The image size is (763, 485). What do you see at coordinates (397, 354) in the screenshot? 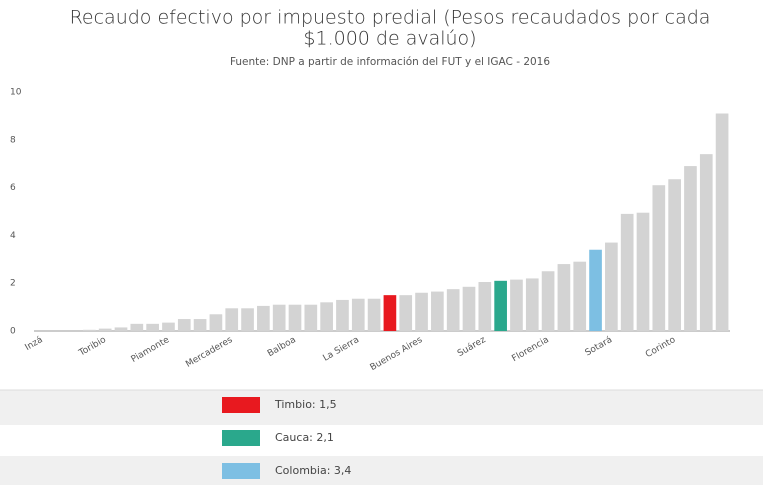
I see `x-tick-label: Buenos Aires` at bounding box center [397, 354].